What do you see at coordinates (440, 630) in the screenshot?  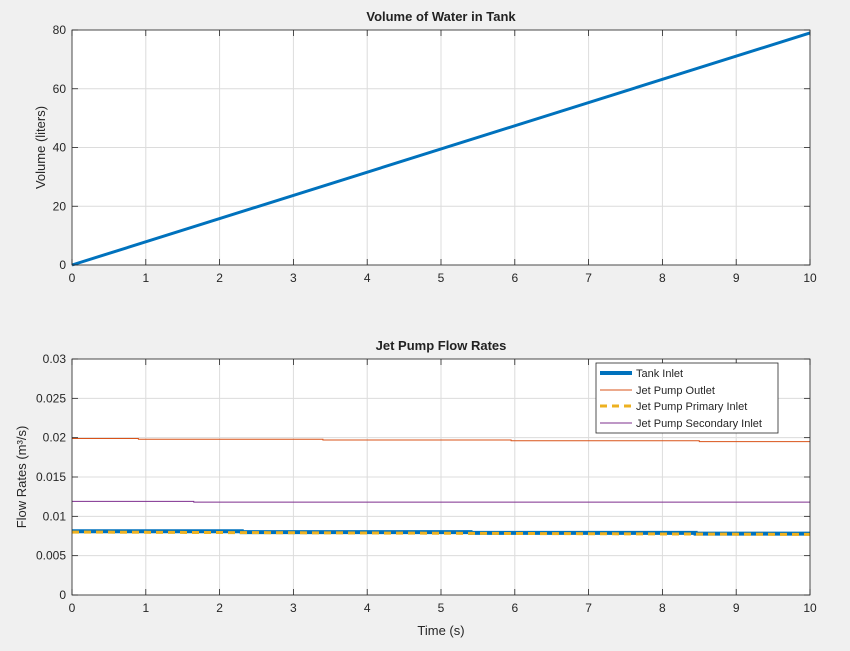 I see `x-axis-label: Time (s)` at bounding box center [440, 630].